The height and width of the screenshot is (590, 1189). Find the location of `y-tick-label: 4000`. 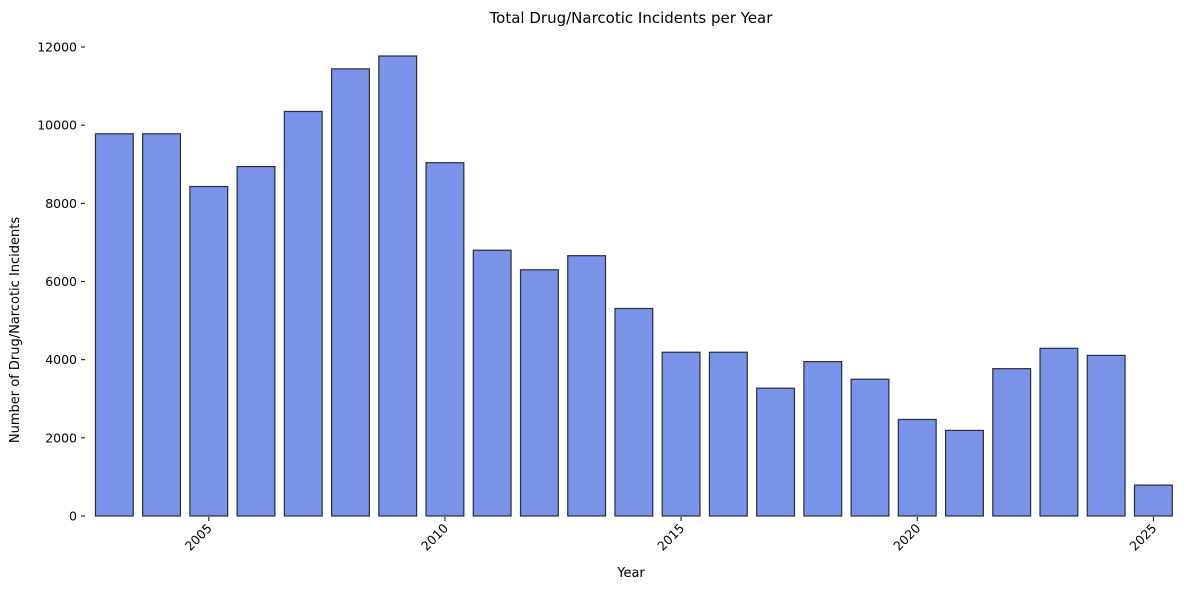

y-tick-label: 4000 is located at coordinates (61, 359).